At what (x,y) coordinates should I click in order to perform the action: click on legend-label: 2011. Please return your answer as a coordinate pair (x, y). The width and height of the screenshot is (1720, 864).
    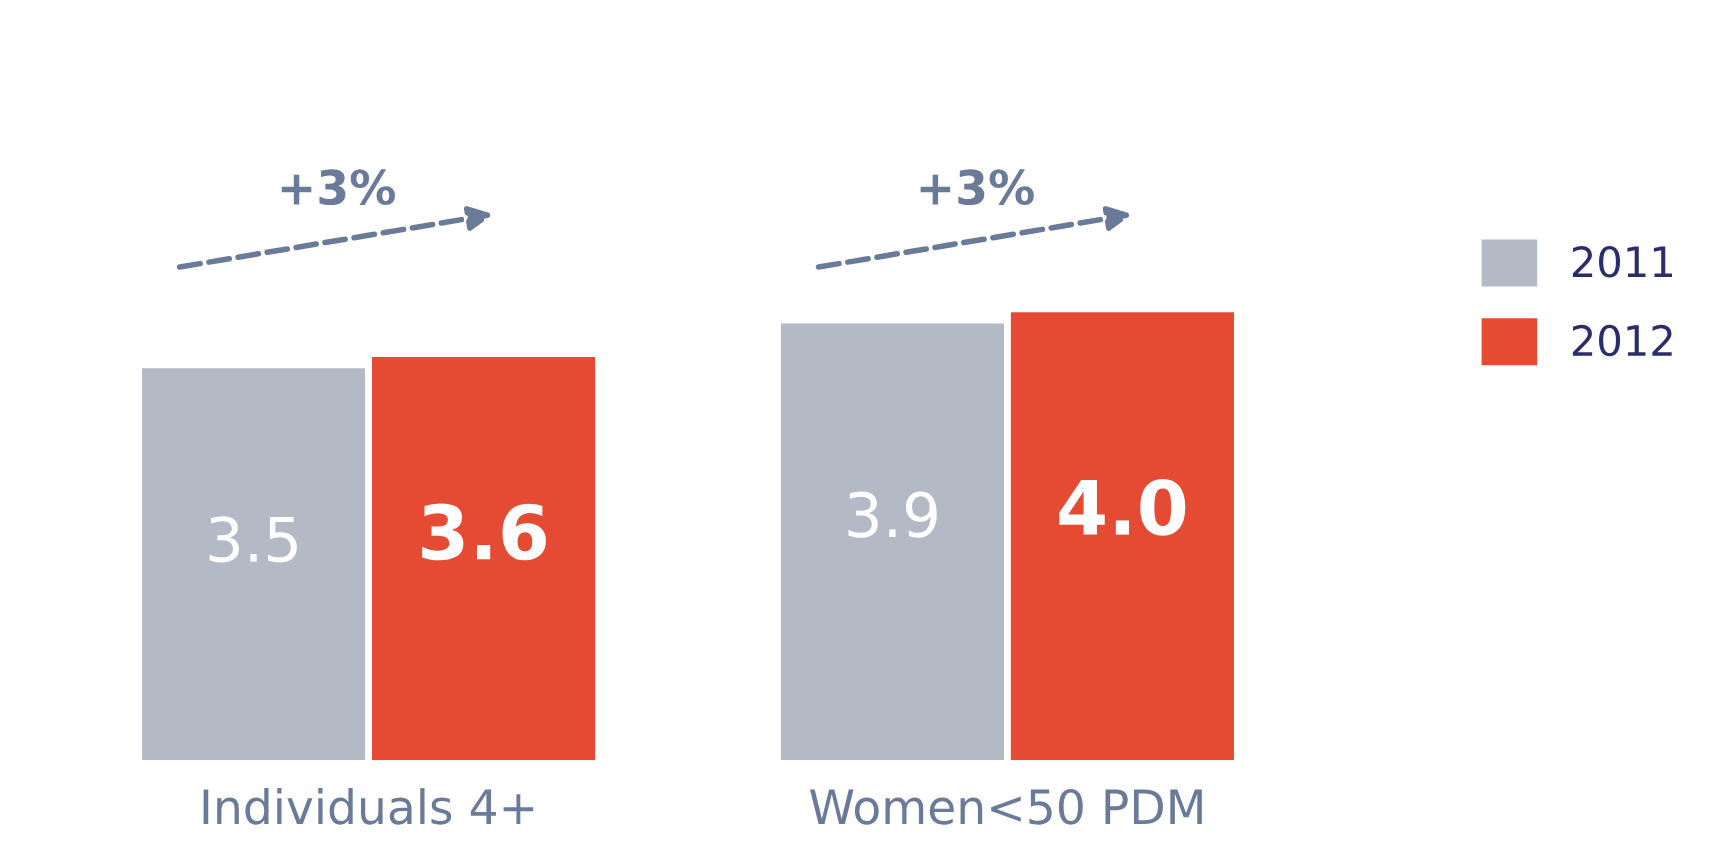
    Looking at the image, I should click on (1622, 262).